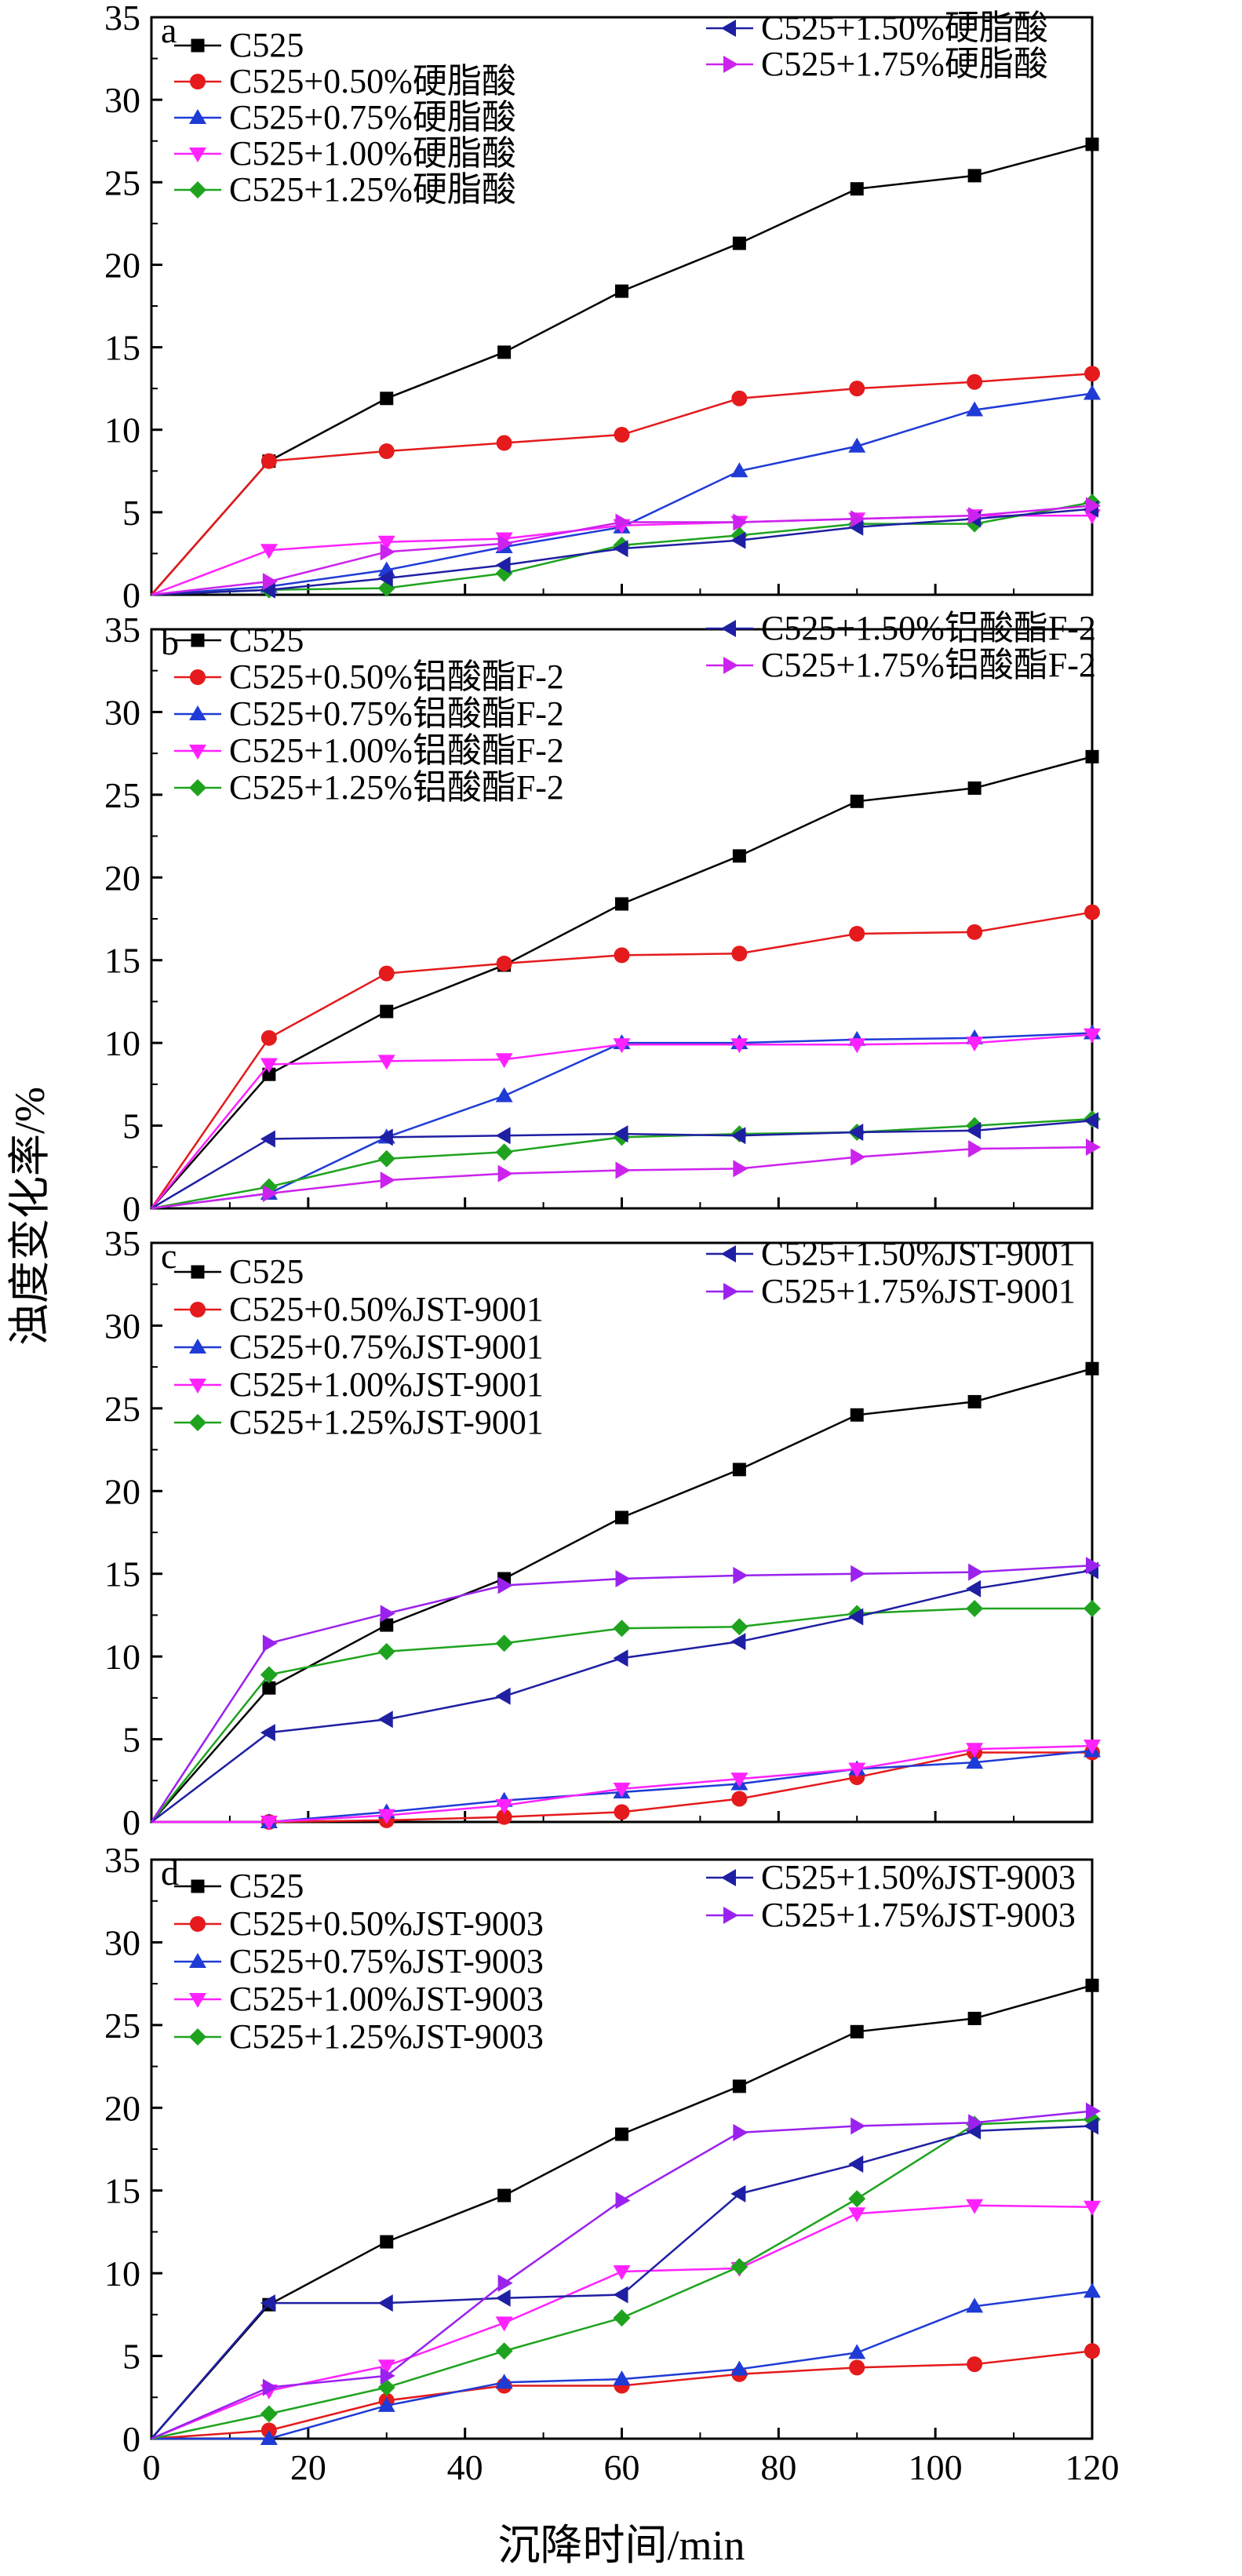 The height and width of the screenshot is (2576, 1242). What do you see at coordinates (387, 1961) in the screenshot?
I see `legend-label: C525+0.75%JST-9003` at bounding box center [387, 1961].